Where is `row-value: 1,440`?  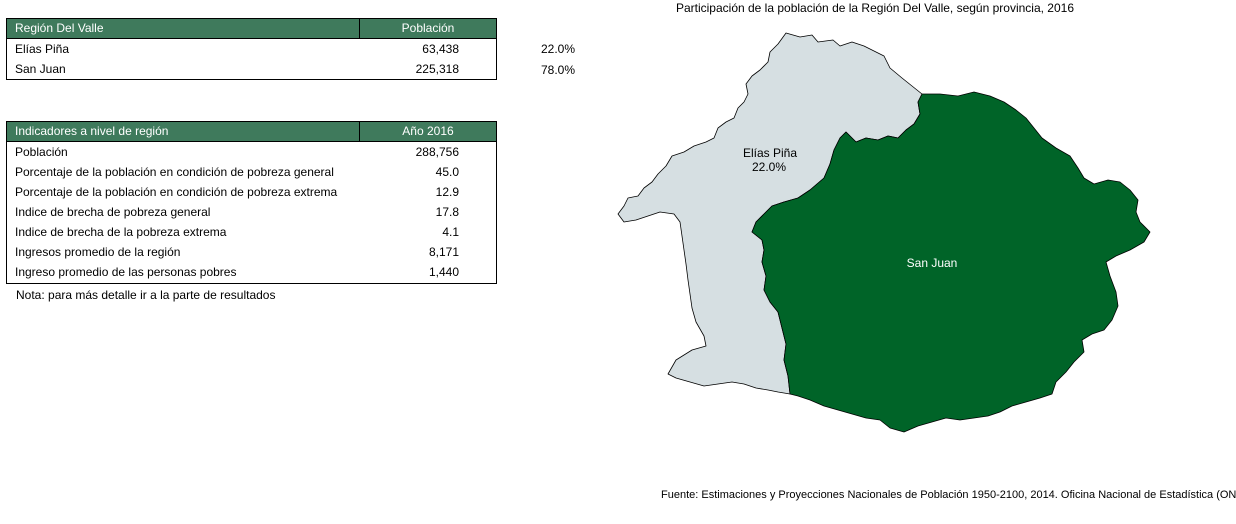
row-value: 1,440 is located at coordinates (443, 272).